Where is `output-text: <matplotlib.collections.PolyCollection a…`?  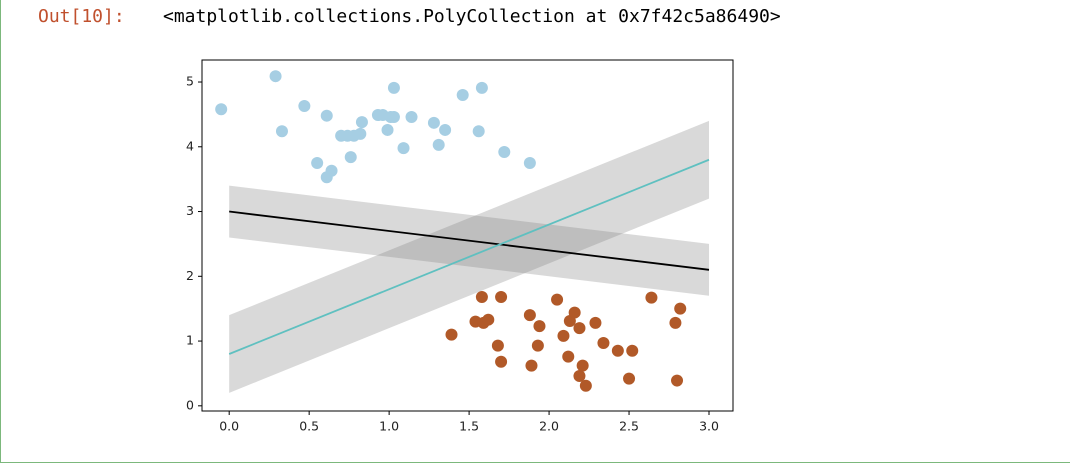 output-text: <matplotlib.collections.PolyCollection a… is located at coordinates (472, 16).